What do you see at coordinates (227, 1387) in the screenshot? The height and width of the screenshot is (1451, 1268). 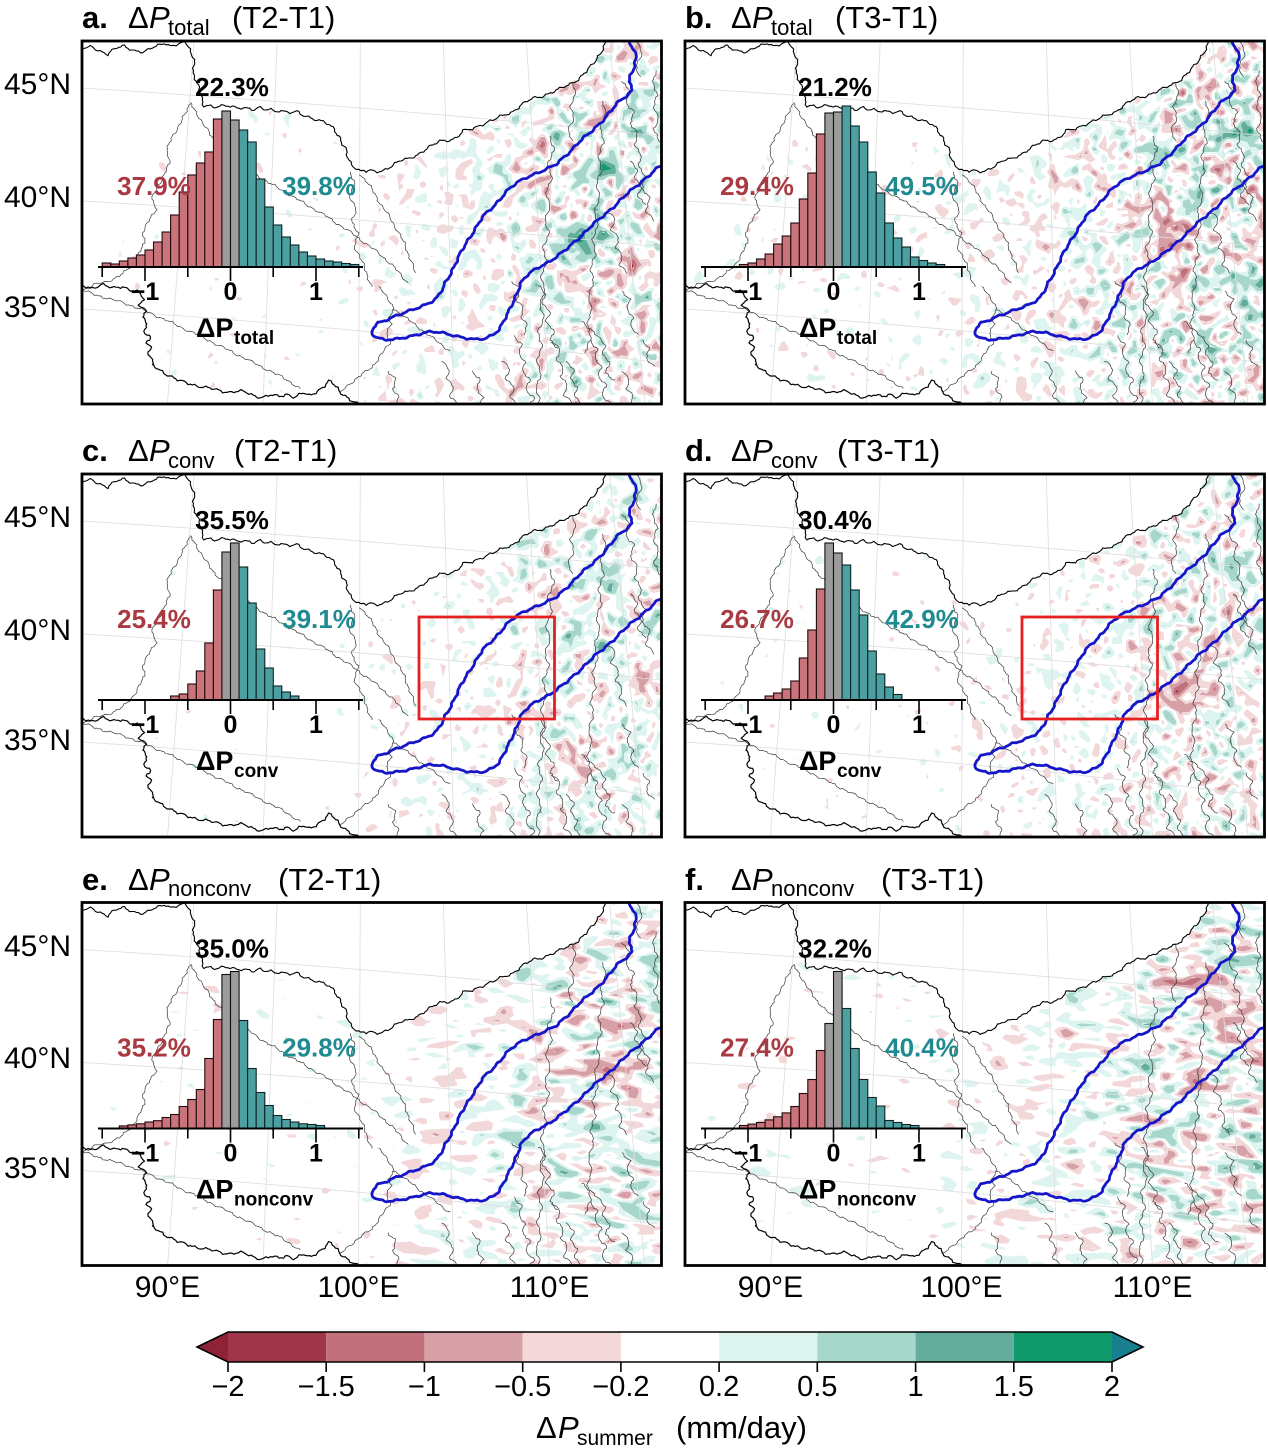 I see `svg-text: −2` at bounding box center [227, 1387].